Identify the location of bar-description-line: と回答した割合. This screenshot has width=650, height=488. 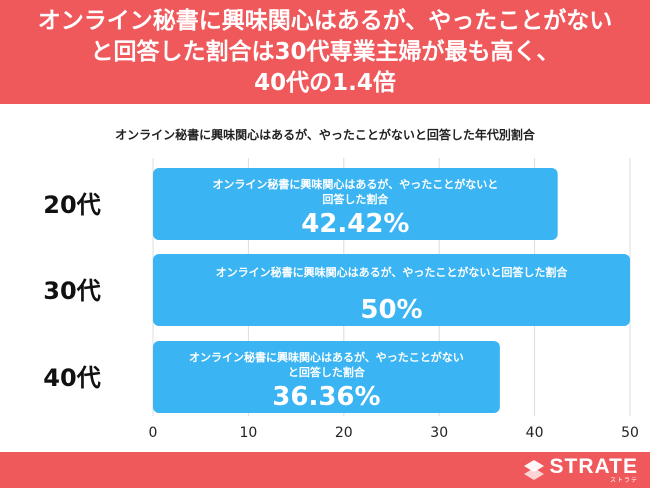
(327, 372).